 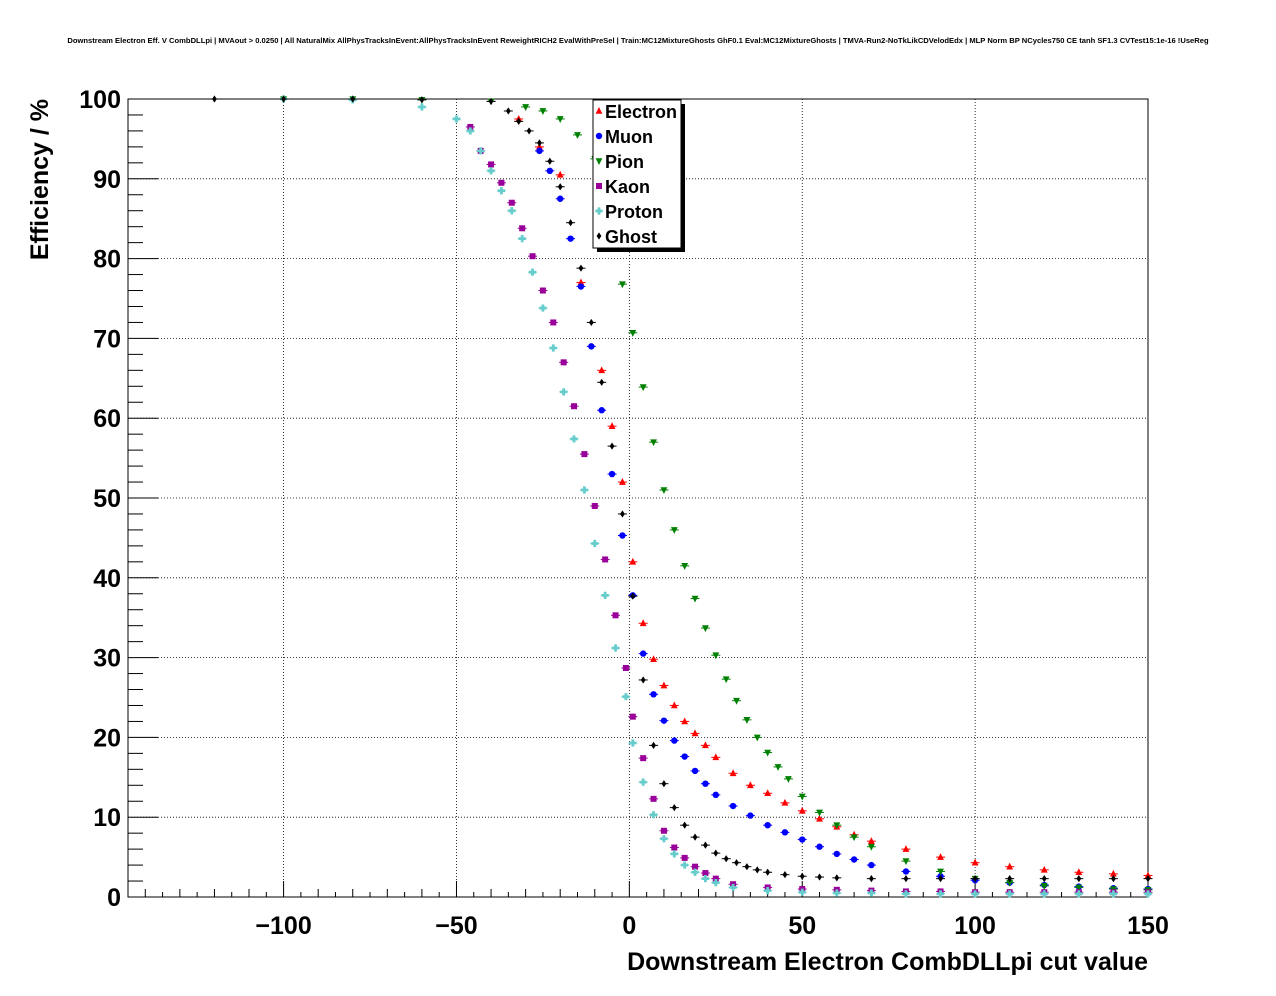 I want to click on y-tick-label: 60, so click(x=107, y=419).